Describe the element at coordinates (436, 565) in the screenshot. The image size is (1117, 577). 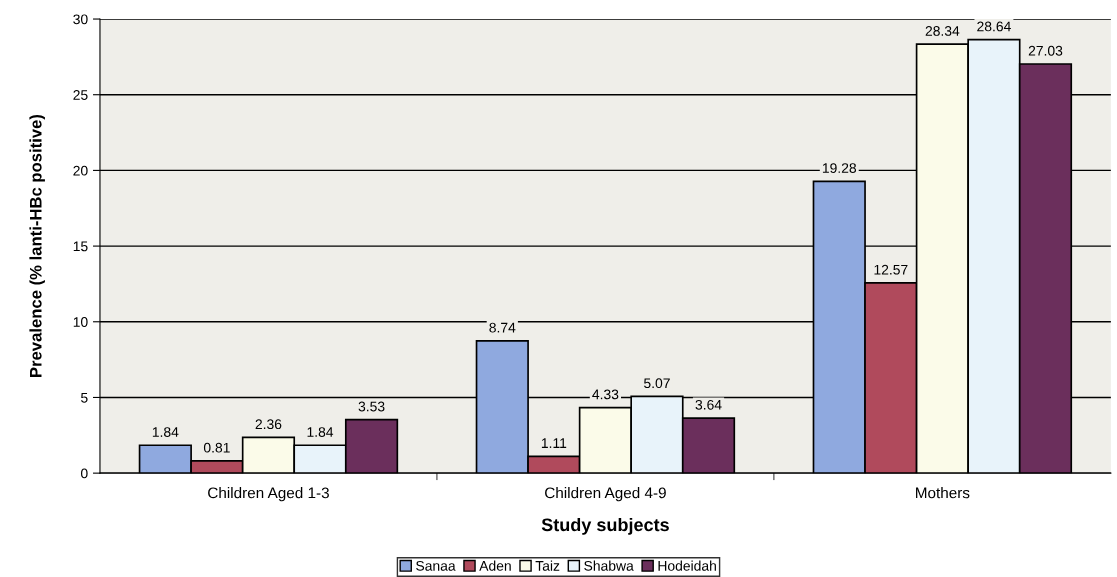
I see `legend-label: Sanaa` at that location.